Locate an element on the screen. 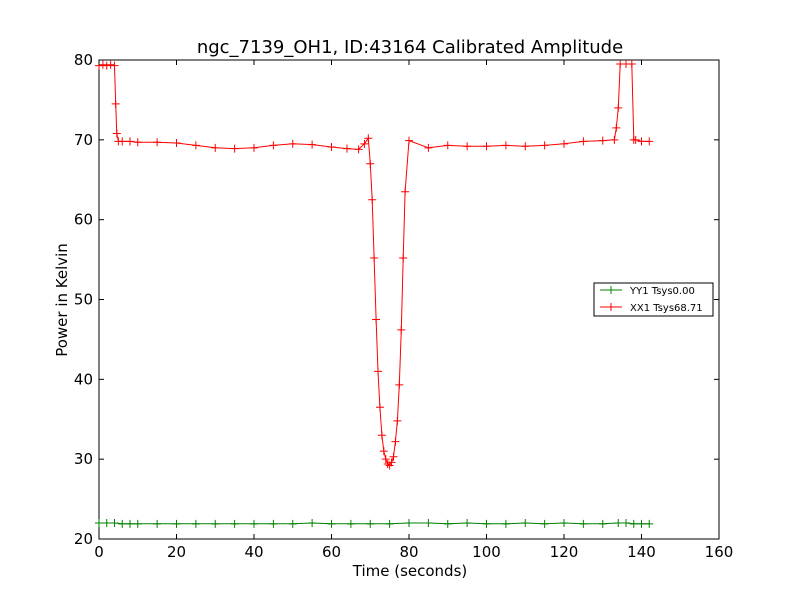 The width and height of the screenshot is (800, 600). x-tick-label: 80 is located at coordinates (408, 552).